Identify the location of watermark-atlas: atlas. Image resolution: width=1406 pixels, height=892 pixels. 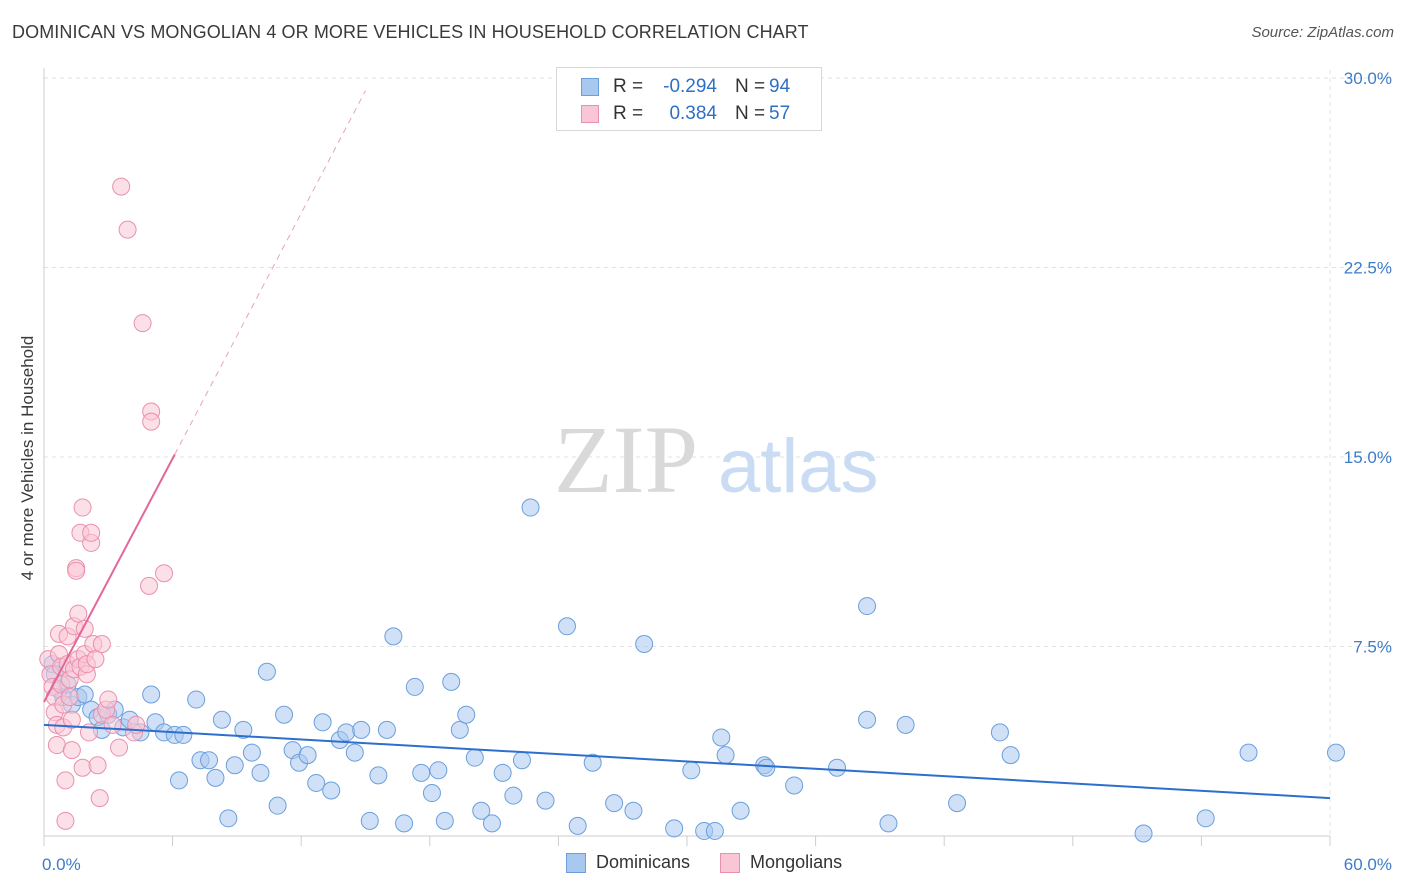
(798, 466).